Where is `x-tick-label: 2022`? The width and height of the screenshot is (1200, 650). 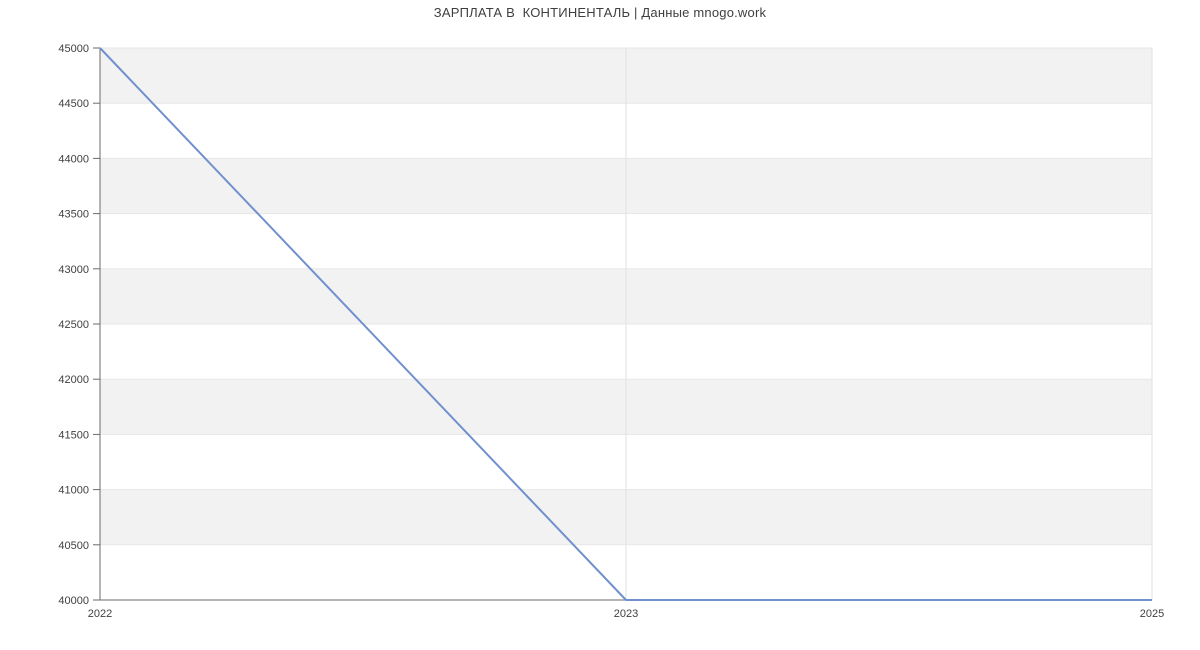
x-tick-label: 2022 is located at coordinates (100, 614).